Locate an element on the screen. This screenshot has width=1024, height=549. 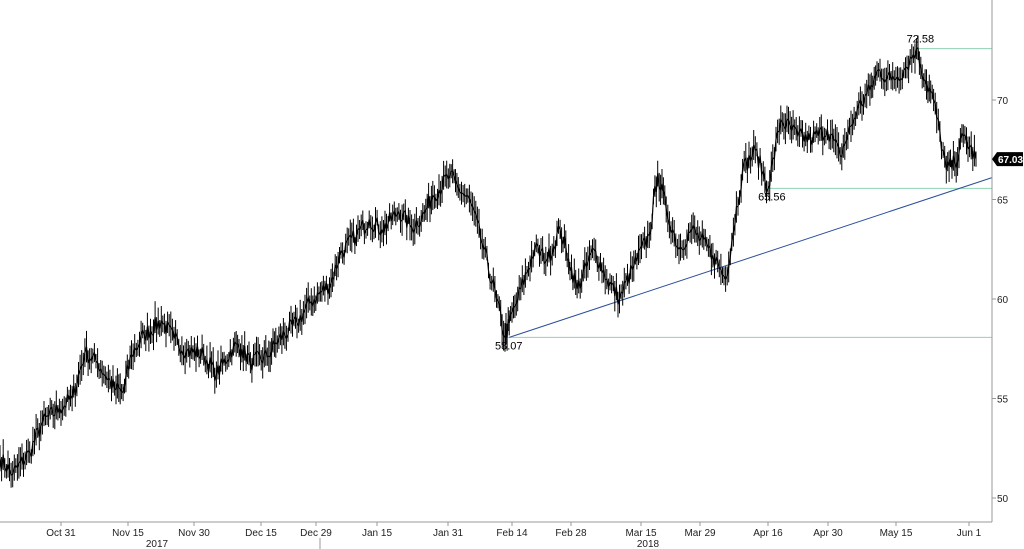
annotation-label: 65.56 is located at coordinates (772, 197).